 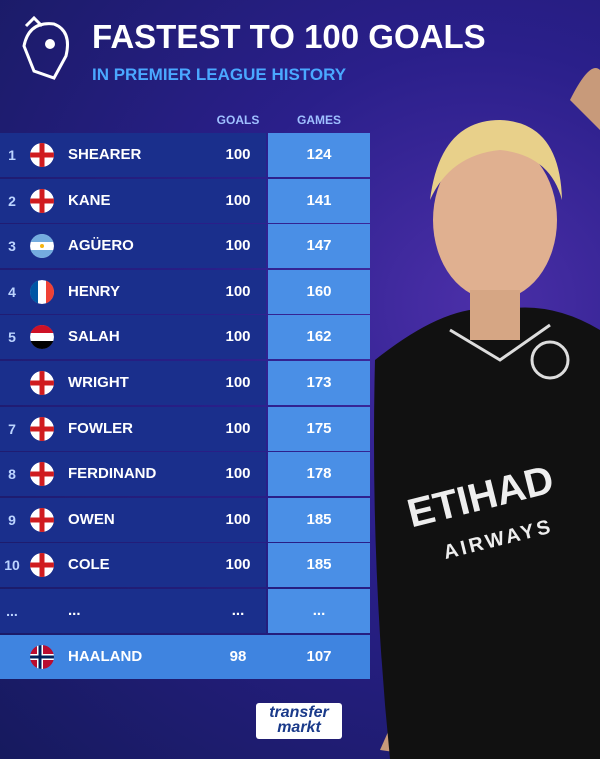 I want to click on games: 107, so click(x=319, y=656).